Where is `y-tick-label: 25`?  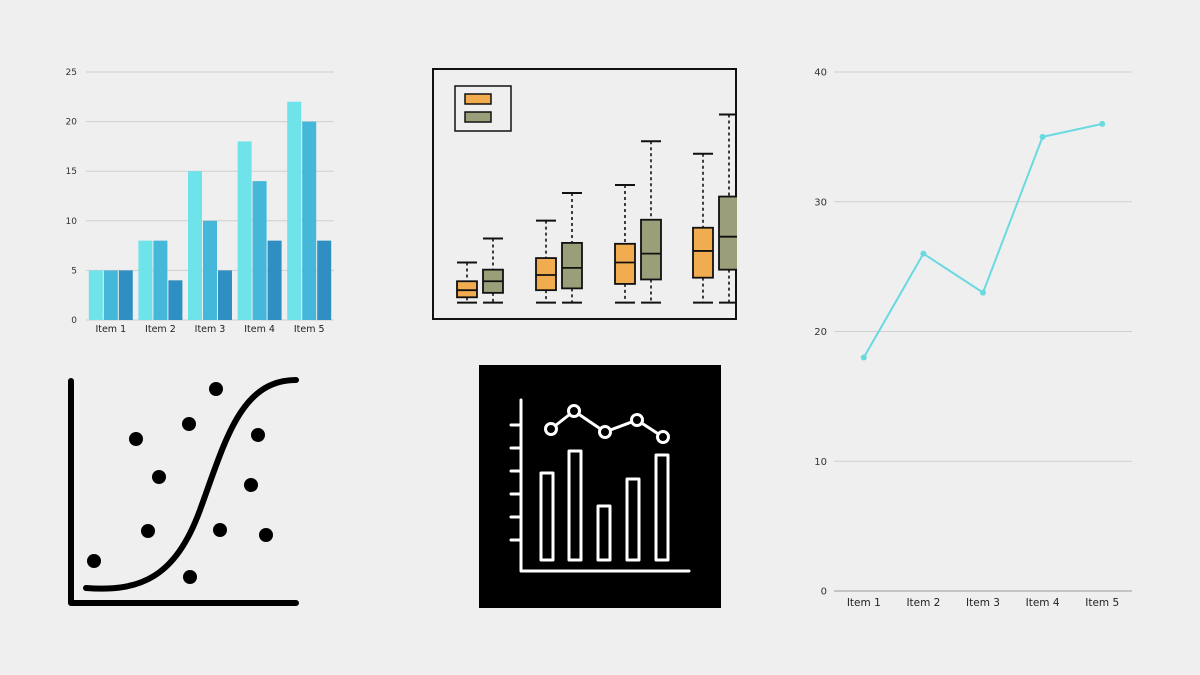 y-tick-label: 25 is located at coordinates (71, 73).